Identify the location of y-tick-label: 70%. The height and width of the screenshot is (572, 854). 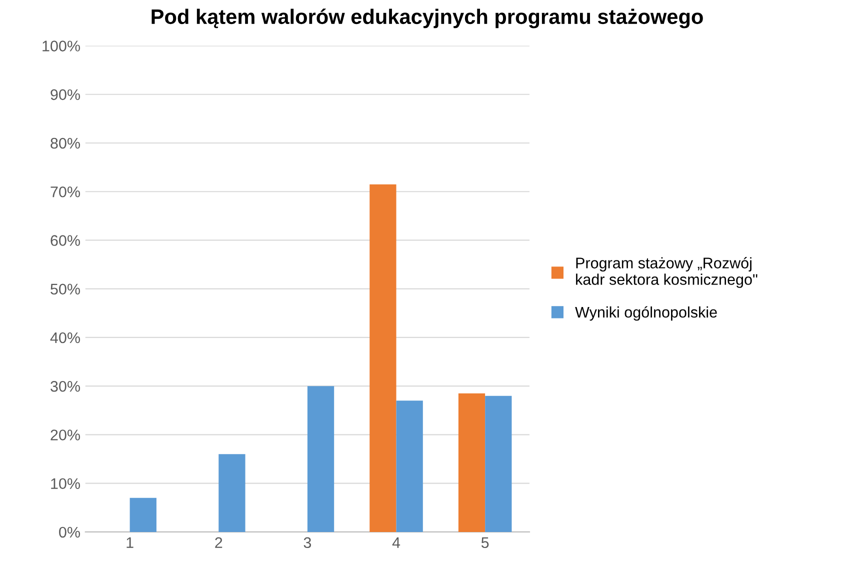
(65, 192).